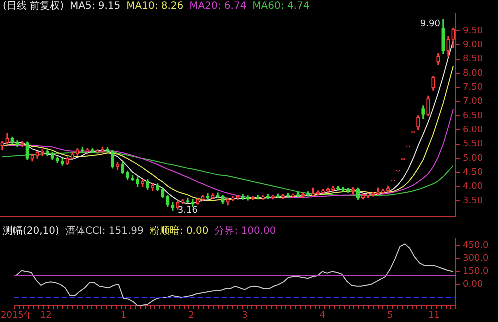 The width and height of the screenshot is (498, 322). What do you see at coordinates (473, 88) in the screenshot?
I see `y-tick-label: 7.50` at bounding box center [473, 88].